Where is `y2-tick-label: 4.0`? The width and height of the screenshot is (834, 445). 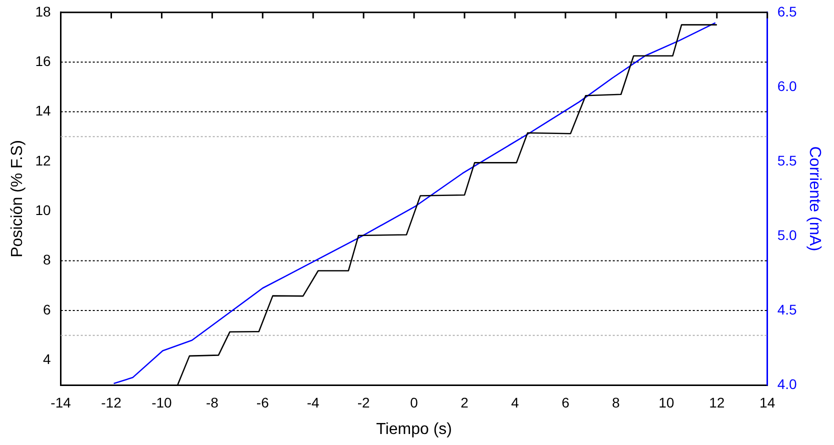
y2-tick-label: 4.0 is located at coordinates (787, 384).